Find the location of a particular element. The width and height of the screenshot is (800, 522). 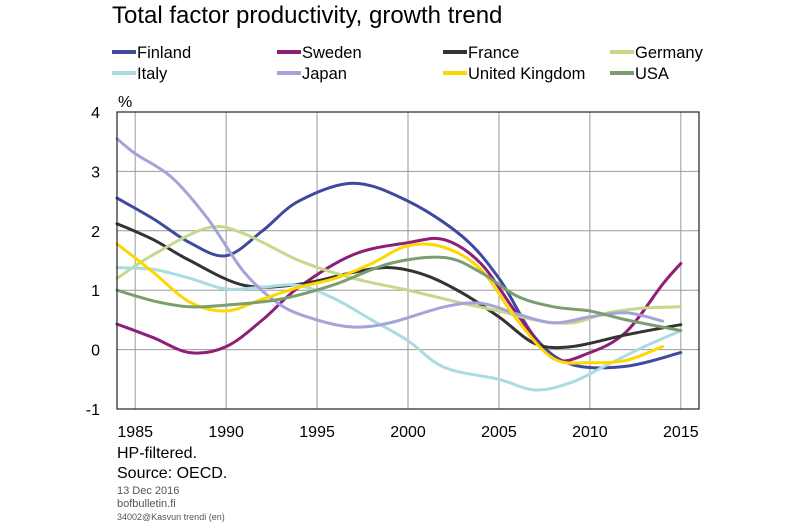

legend-label-usa: USA is located at coordinates (652, 74).